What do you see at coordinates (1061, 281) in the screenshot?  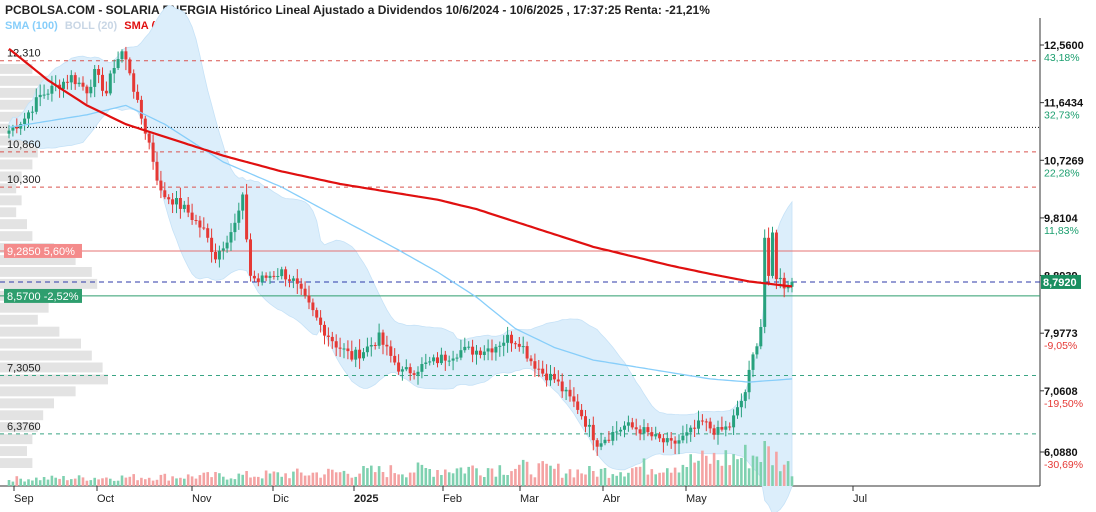 I see `current-price-tag` at bounding box center [1061, 281].